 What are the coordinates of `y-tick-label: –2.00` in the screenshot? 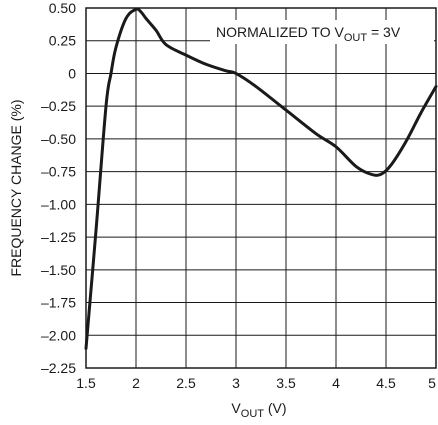 It's located at (58, 335).